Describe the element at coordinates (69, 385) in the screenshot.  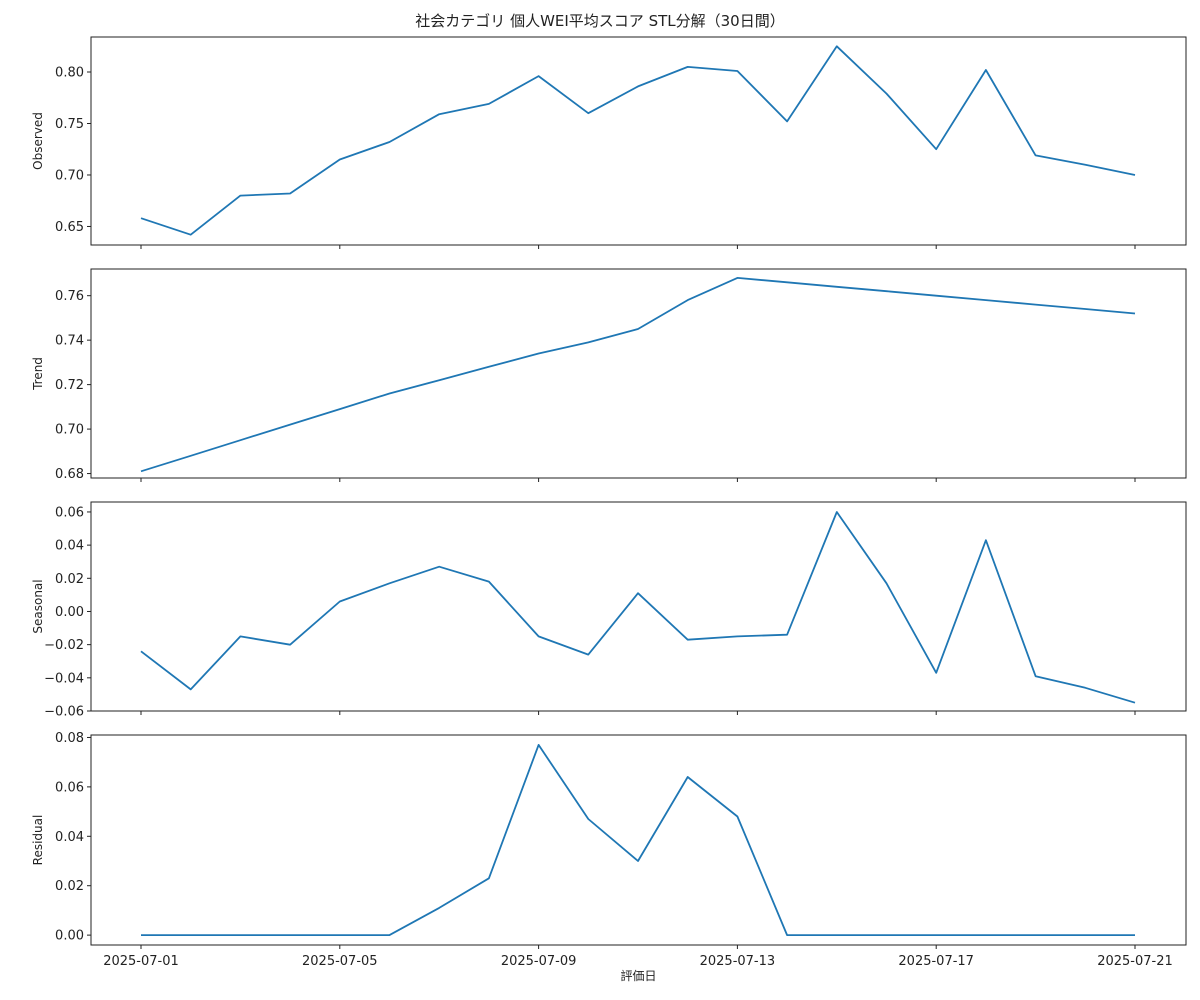
I see `trend-ytick-label: 0.72` at that location.